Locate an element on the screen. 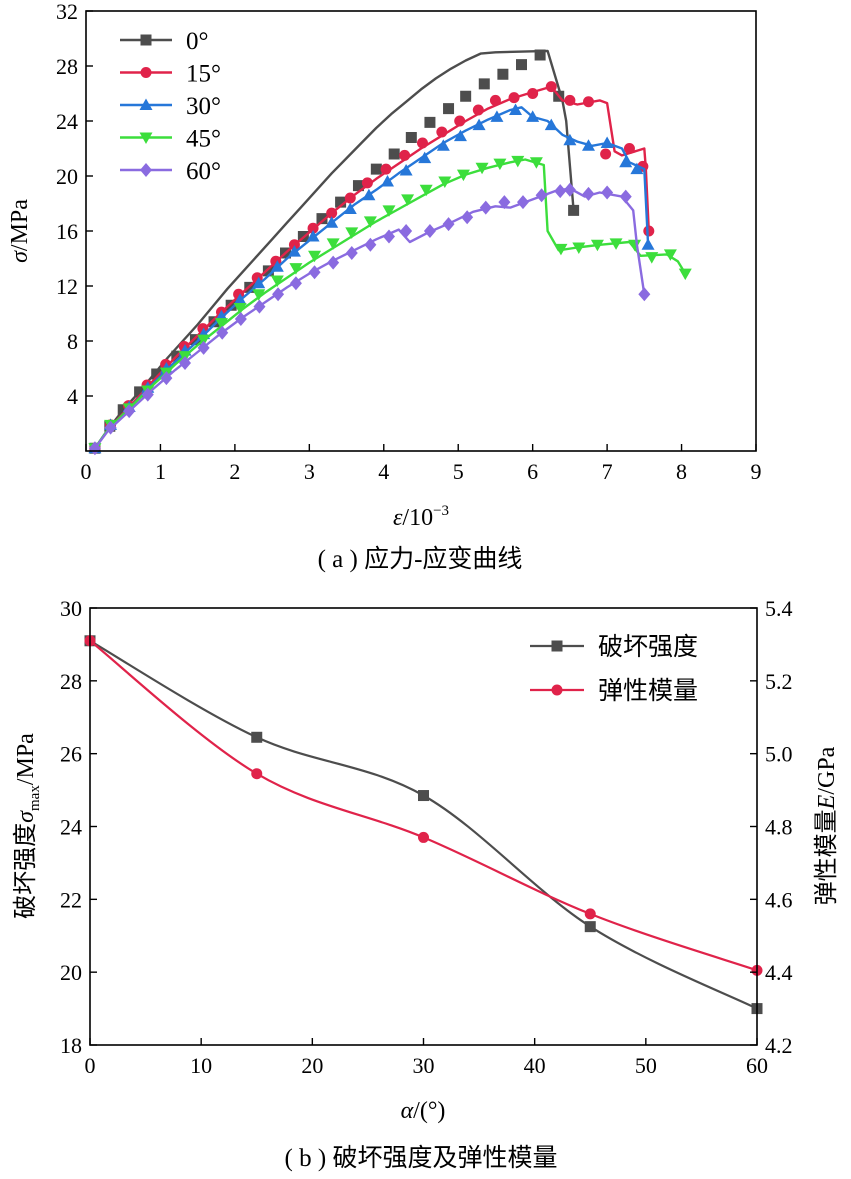 The width and height of the screenshot is (851, 1179). chart-b-right-y-tick-label: 5.2 is located at coordinates (779, 681).